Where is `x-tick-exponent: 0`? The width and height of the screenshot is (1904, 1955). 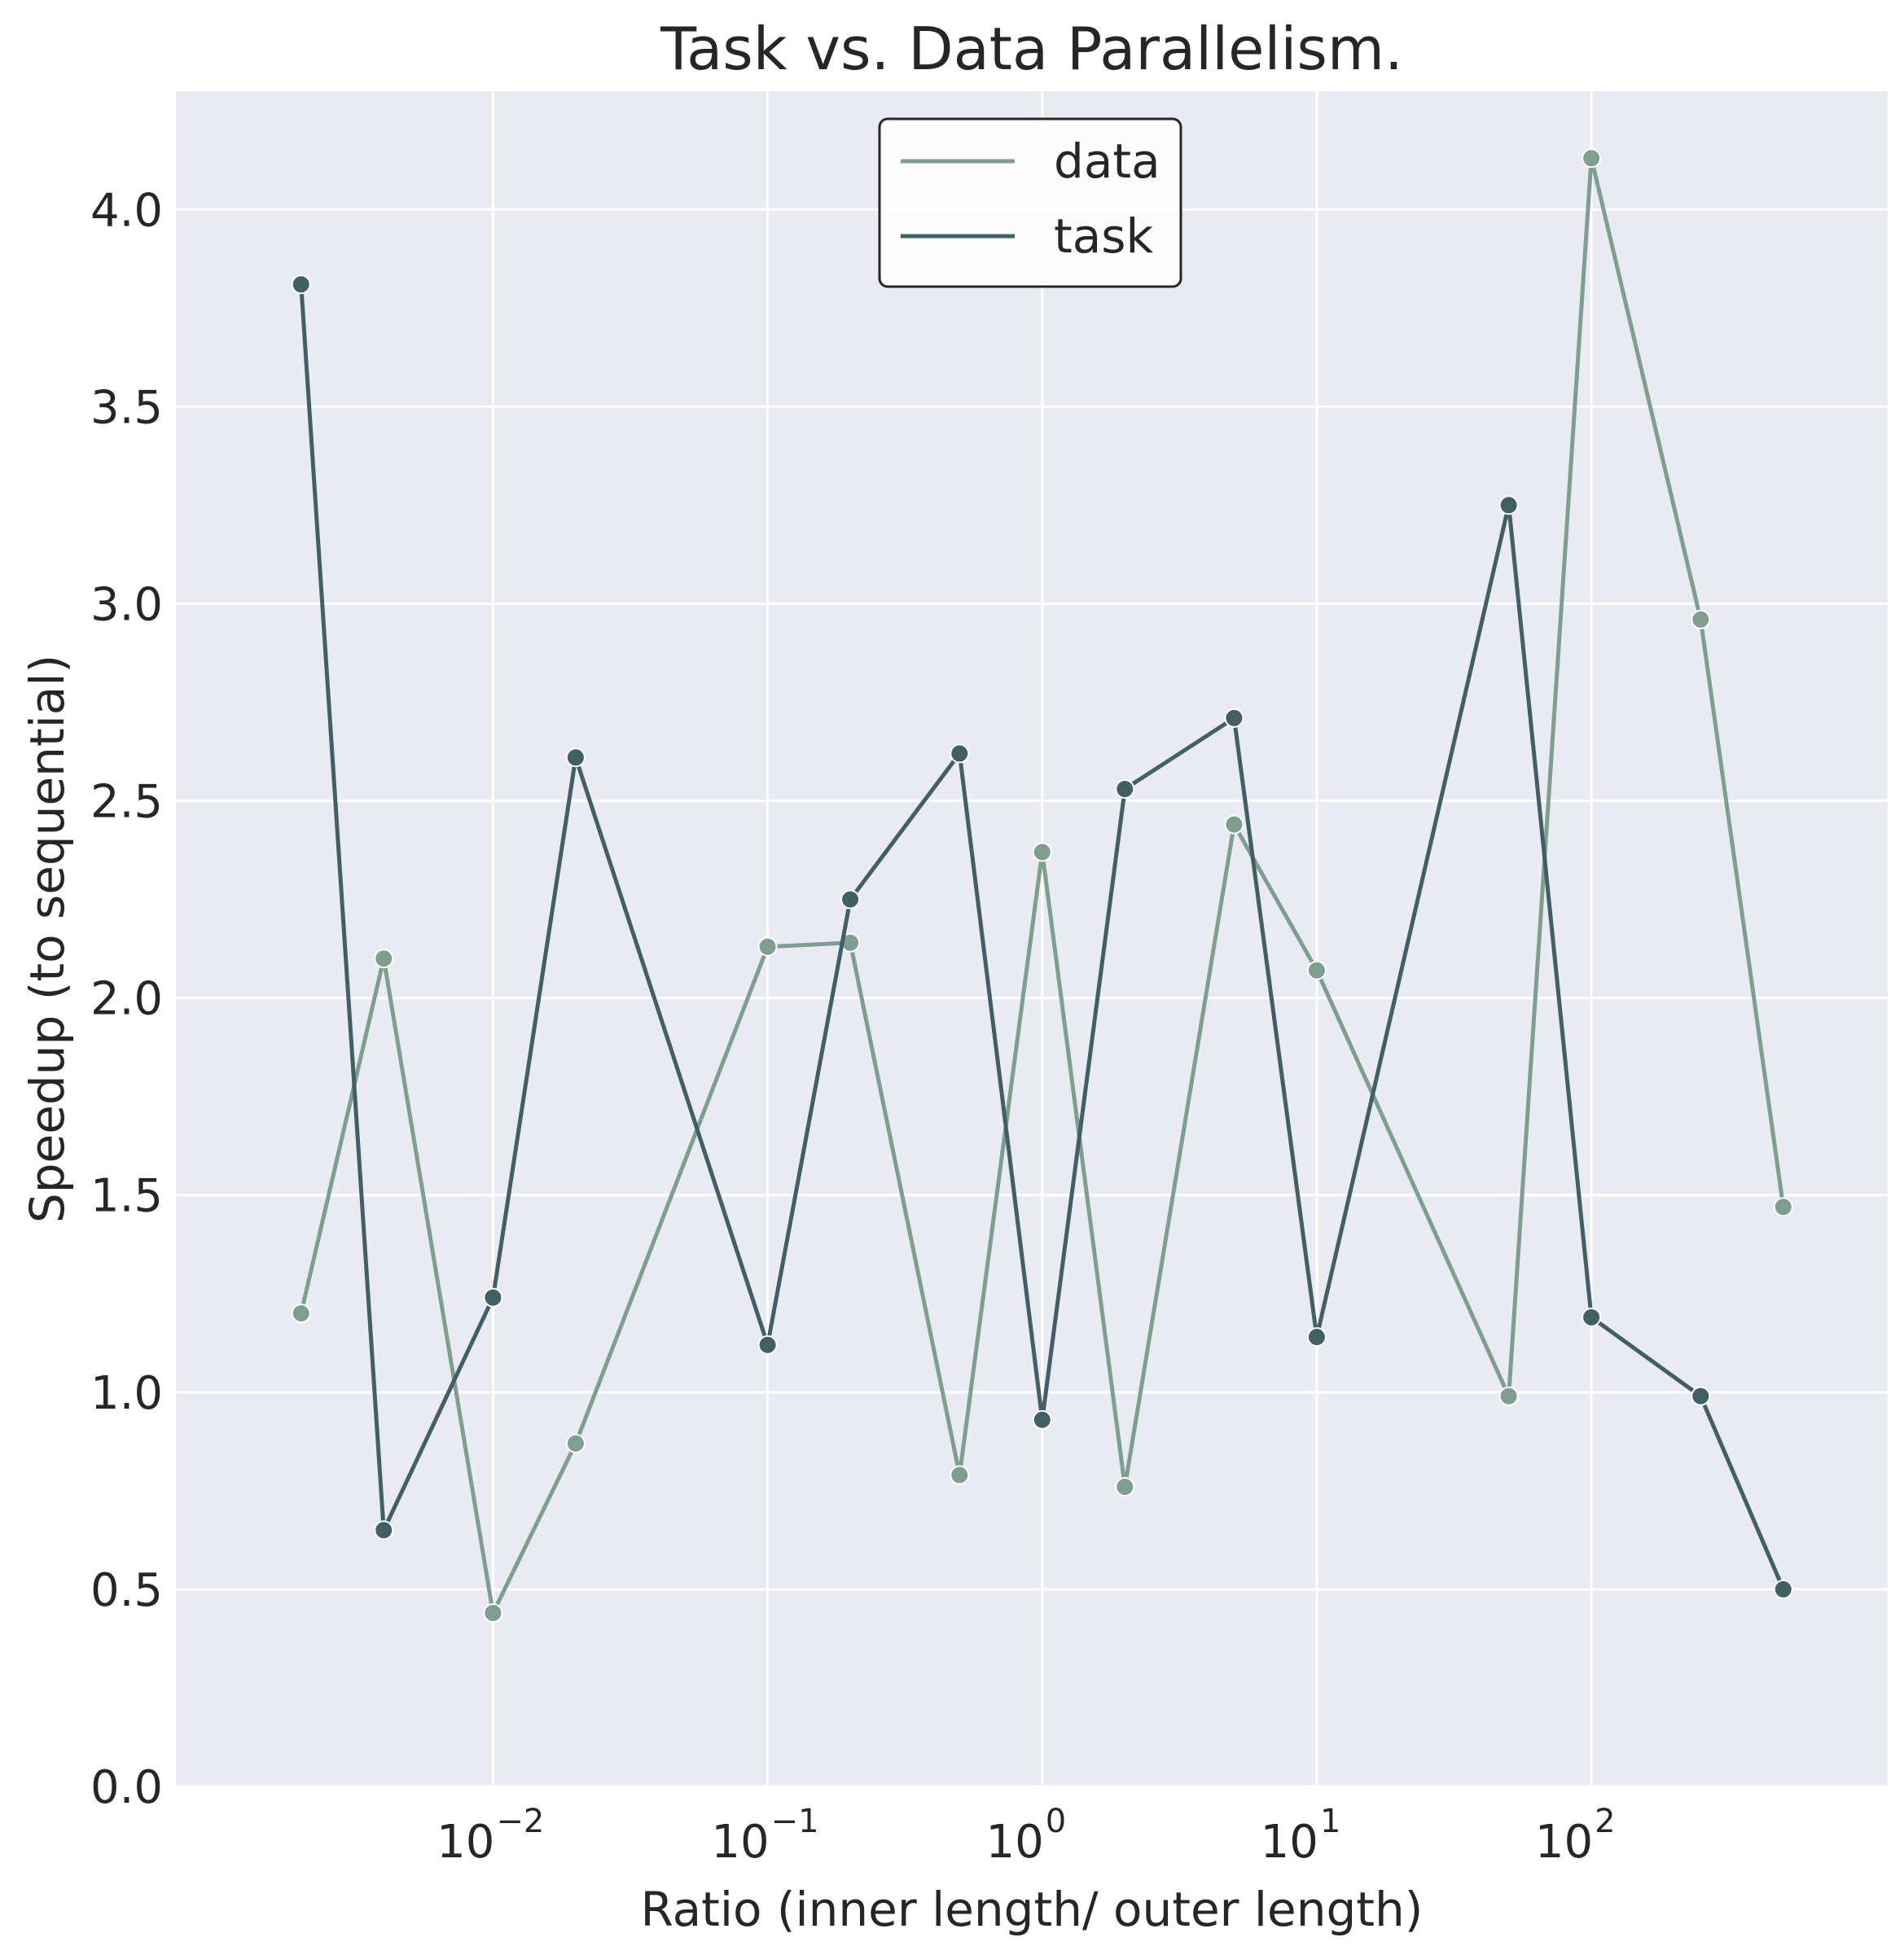
x-tick-exponent: 0 is located at coordinates (1056, 1821).